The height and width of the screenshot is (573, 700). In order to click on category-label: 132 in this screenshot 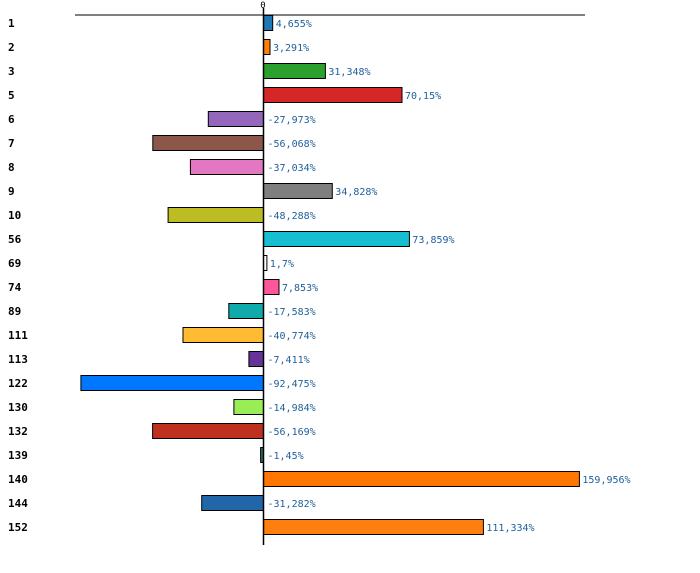, I will do `click(18, 431)`.